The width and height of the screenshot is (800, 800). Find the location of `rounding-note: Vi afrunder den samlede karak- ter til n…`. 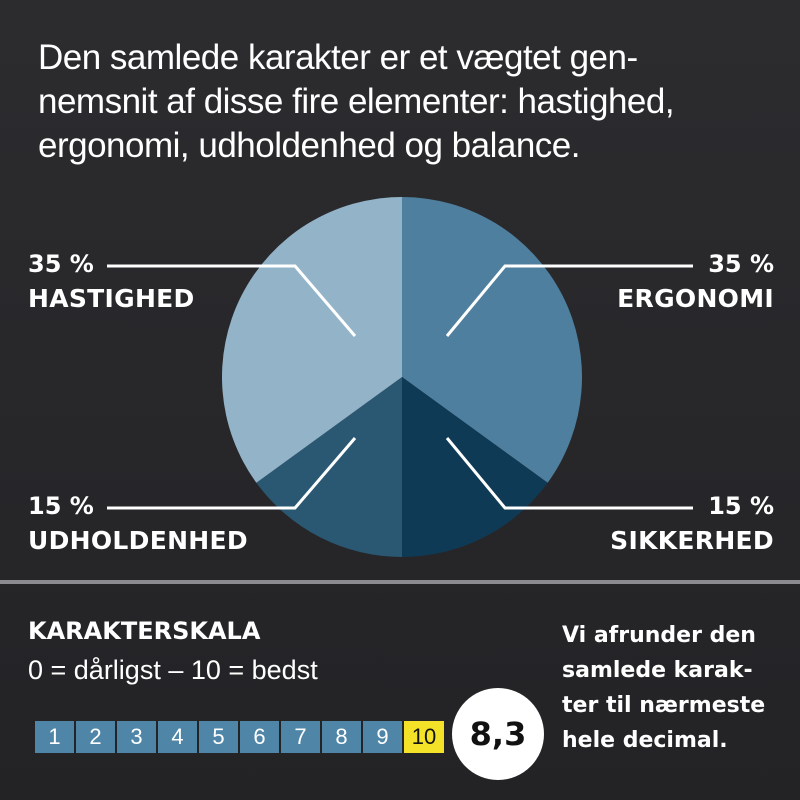

rounding-note: Vi afrunder den samlede karak- ter til n… is located at coordinates (677, 688).